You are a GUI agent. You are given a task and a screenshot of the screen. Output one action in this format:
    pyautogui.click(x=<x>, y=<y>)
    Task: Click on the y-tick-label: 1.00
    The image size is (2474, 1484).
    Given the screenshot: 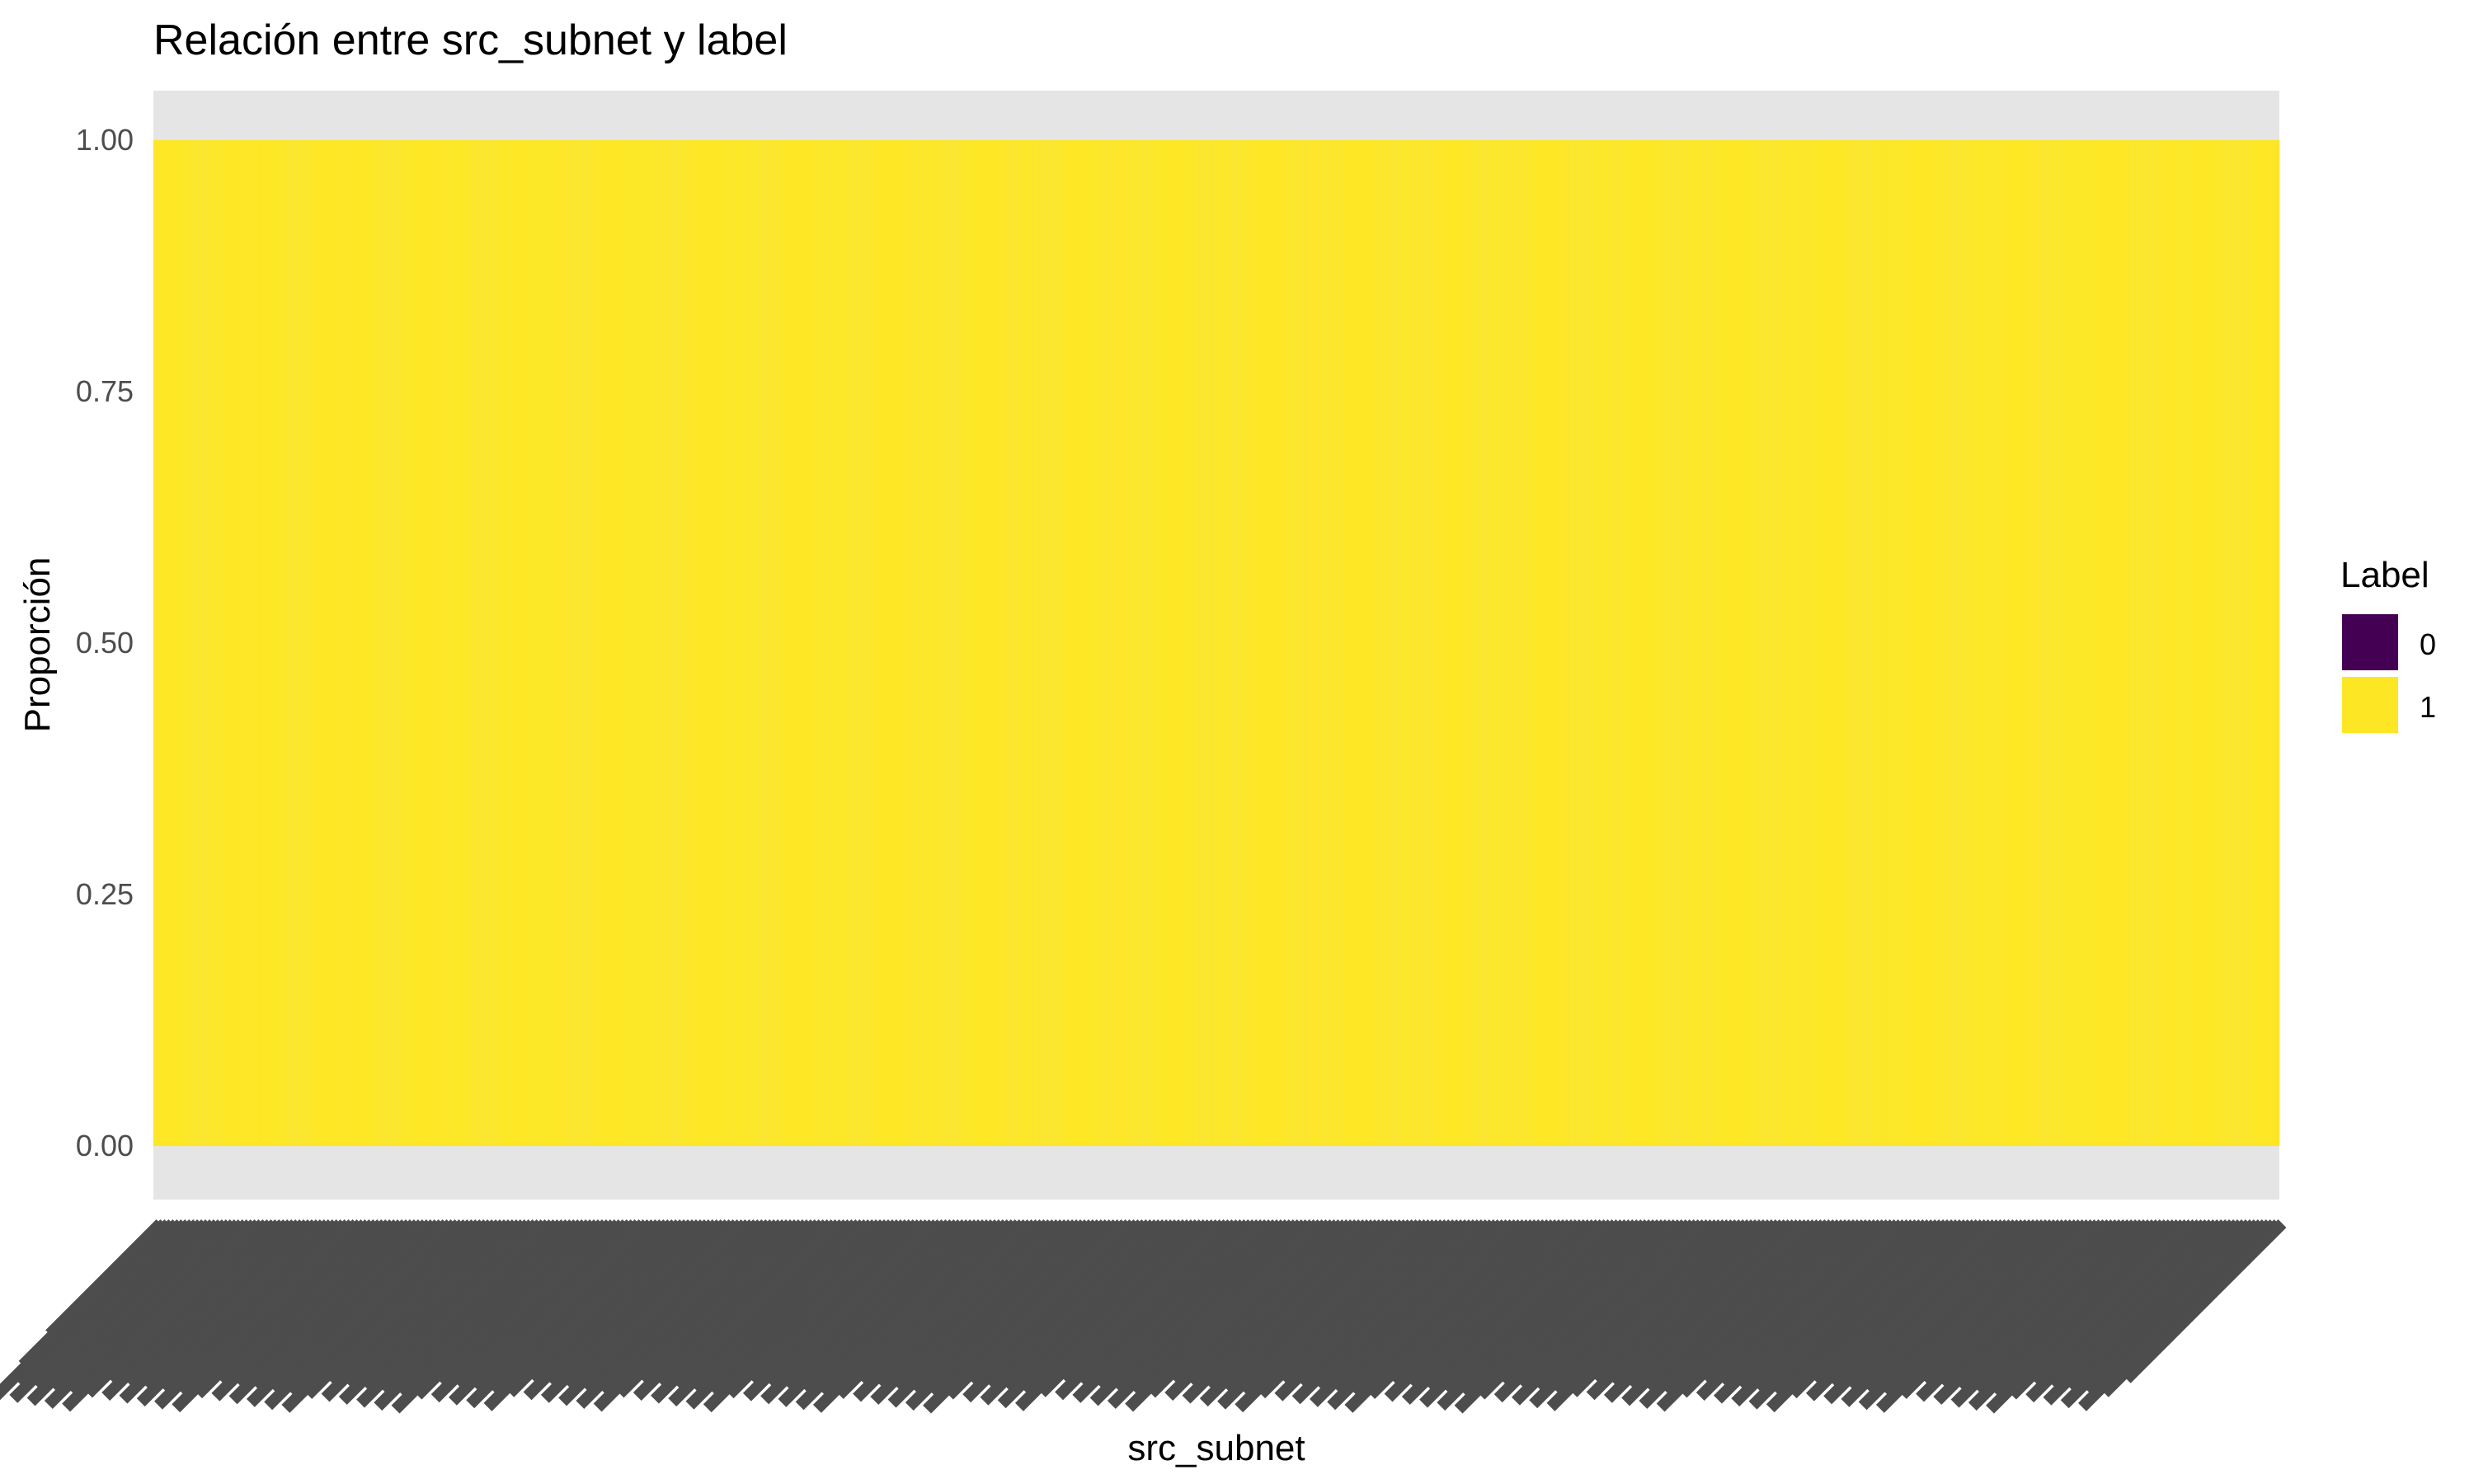 What is the action you would take?
    pyautogui.click(x=105, y=140)
    